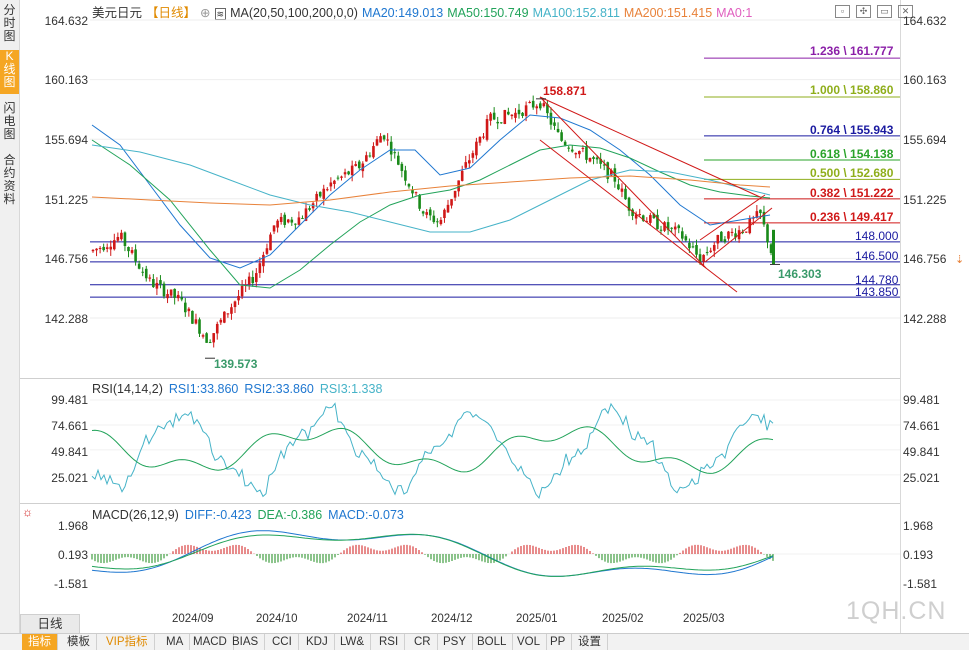 Image resolution: width=969 pixels, height=650 pixels. Describe the element at coordinates (423, 642) in the screenshot. I see `tab-cr: CR` at that location.